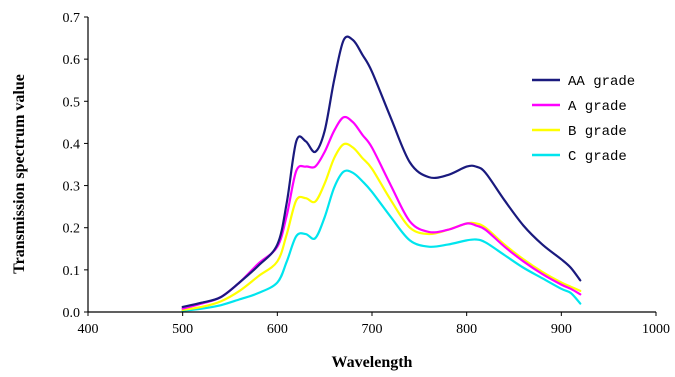 This screenshot has width=675, height=377. I want to click on legend-label: C grade, so click(597, 157).